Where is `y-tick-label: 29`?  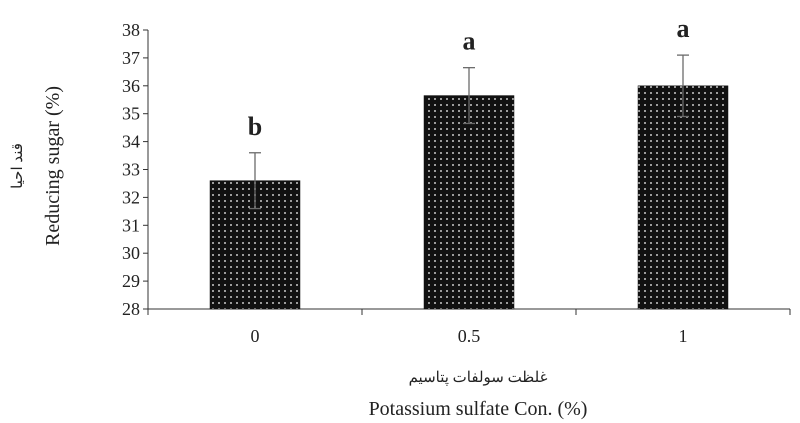
y-tick-label: 29 is located at coordinates (131, 281).